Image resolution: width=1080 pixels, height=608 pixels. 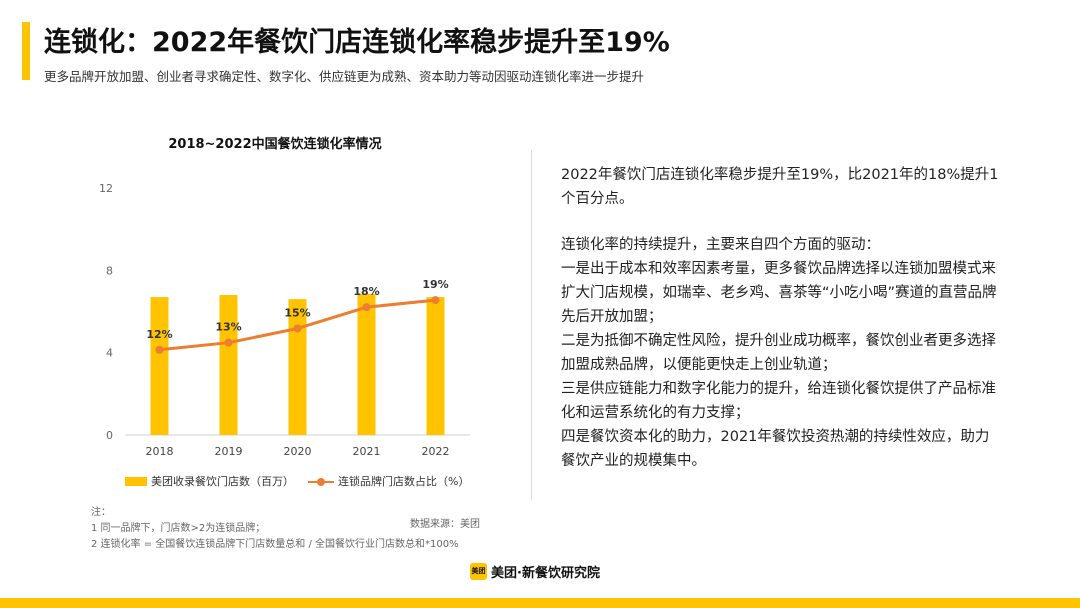 I want to click on legend-line-label: 连锁品牌门店数占比（%）, so click(x=404, y=481).